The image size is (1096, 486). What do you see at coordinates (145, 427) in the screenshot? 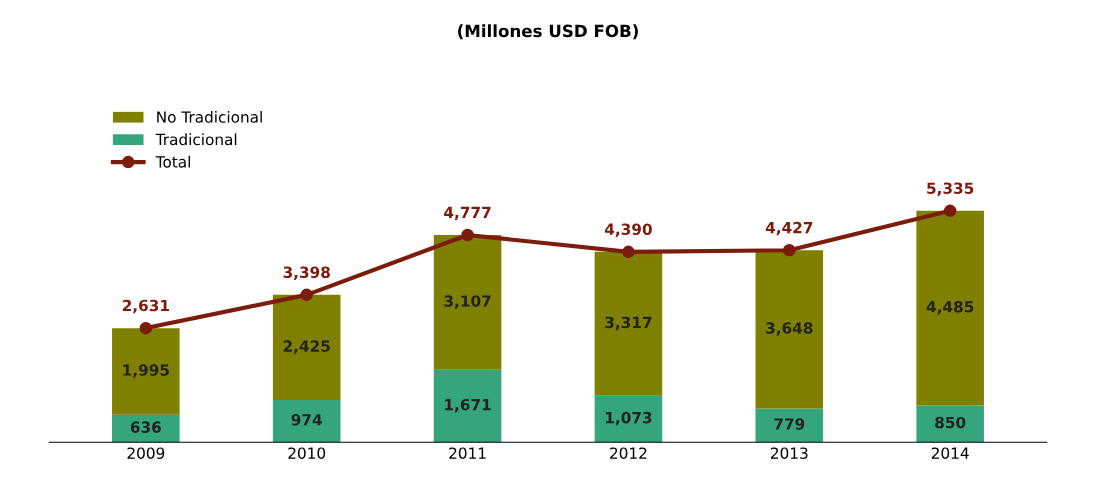
I see `data-label: 636` at bounding box center [145, 427].